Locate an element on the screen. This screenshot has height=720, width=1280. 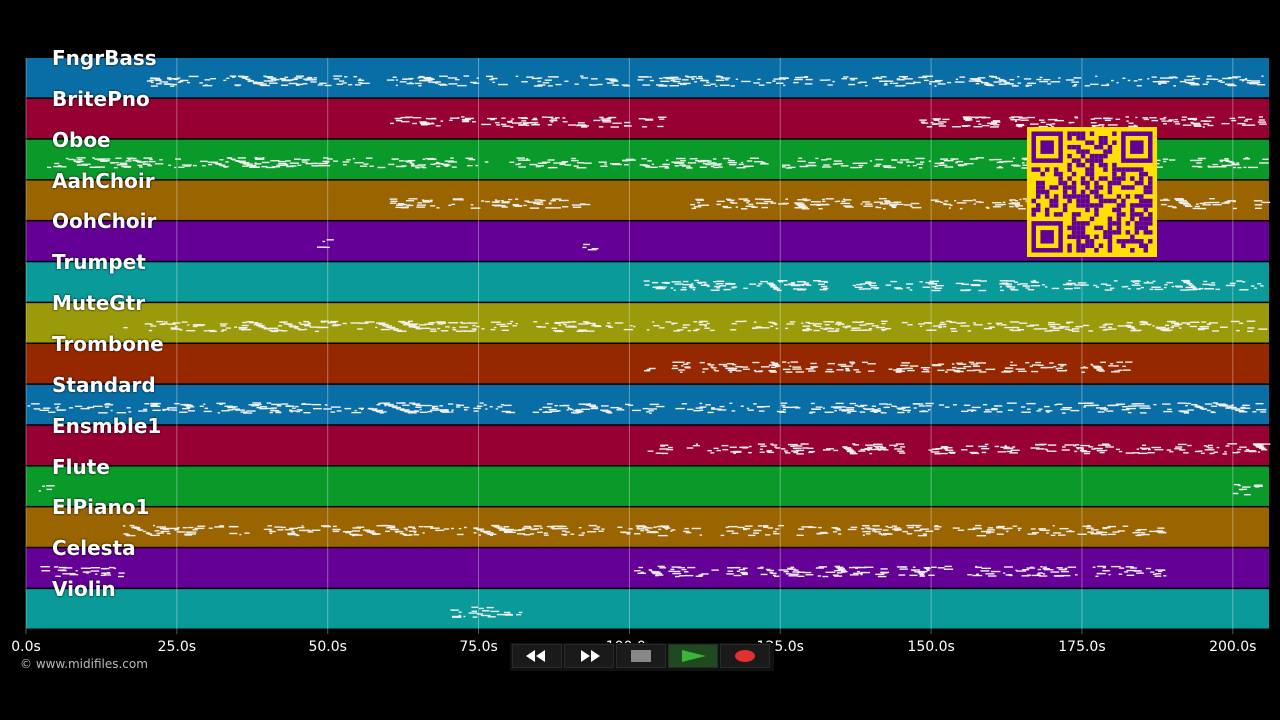
transport-bar is located at coordinates (642, 657).